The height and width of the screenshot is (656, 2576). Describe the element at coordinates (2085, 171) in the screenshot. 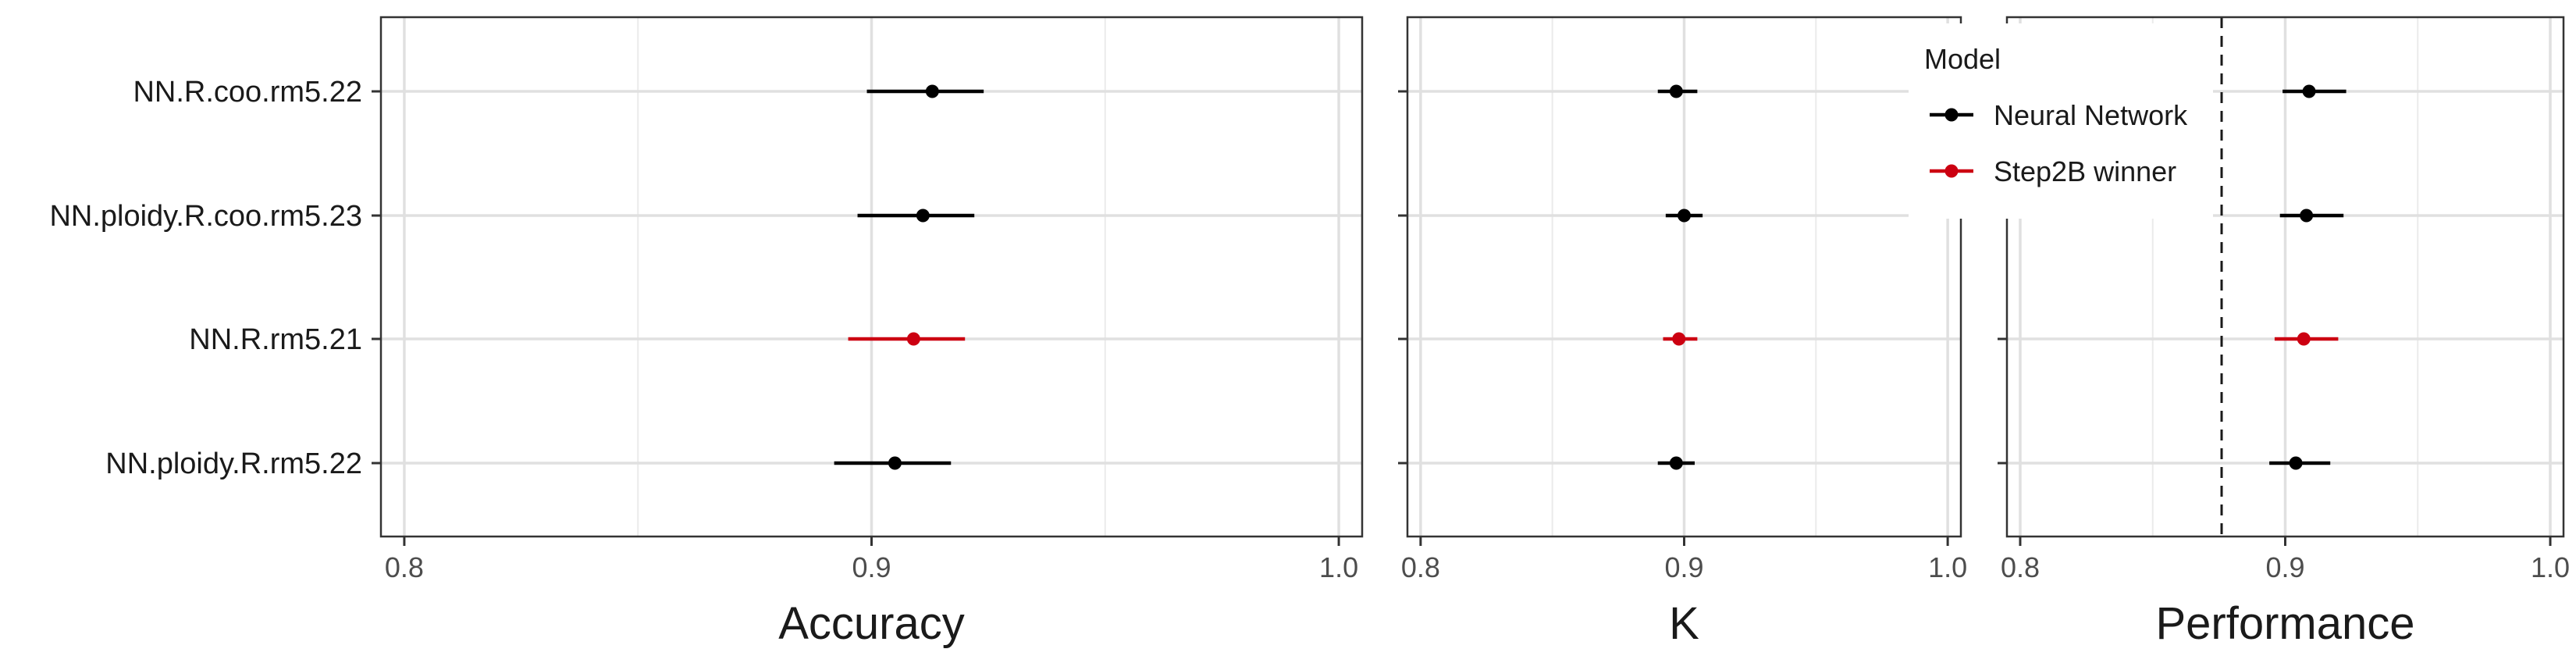

I see `legend-label: Step2B winner` at that location.